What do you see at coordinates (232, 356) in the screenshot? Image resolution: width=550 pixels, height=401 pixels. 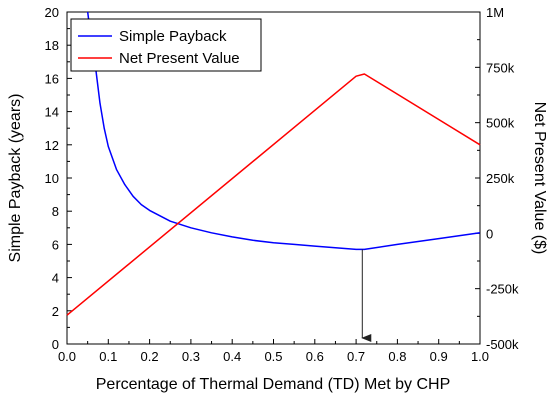 I see `x-tick-label: 0.4` at bounding box center [232, 356].